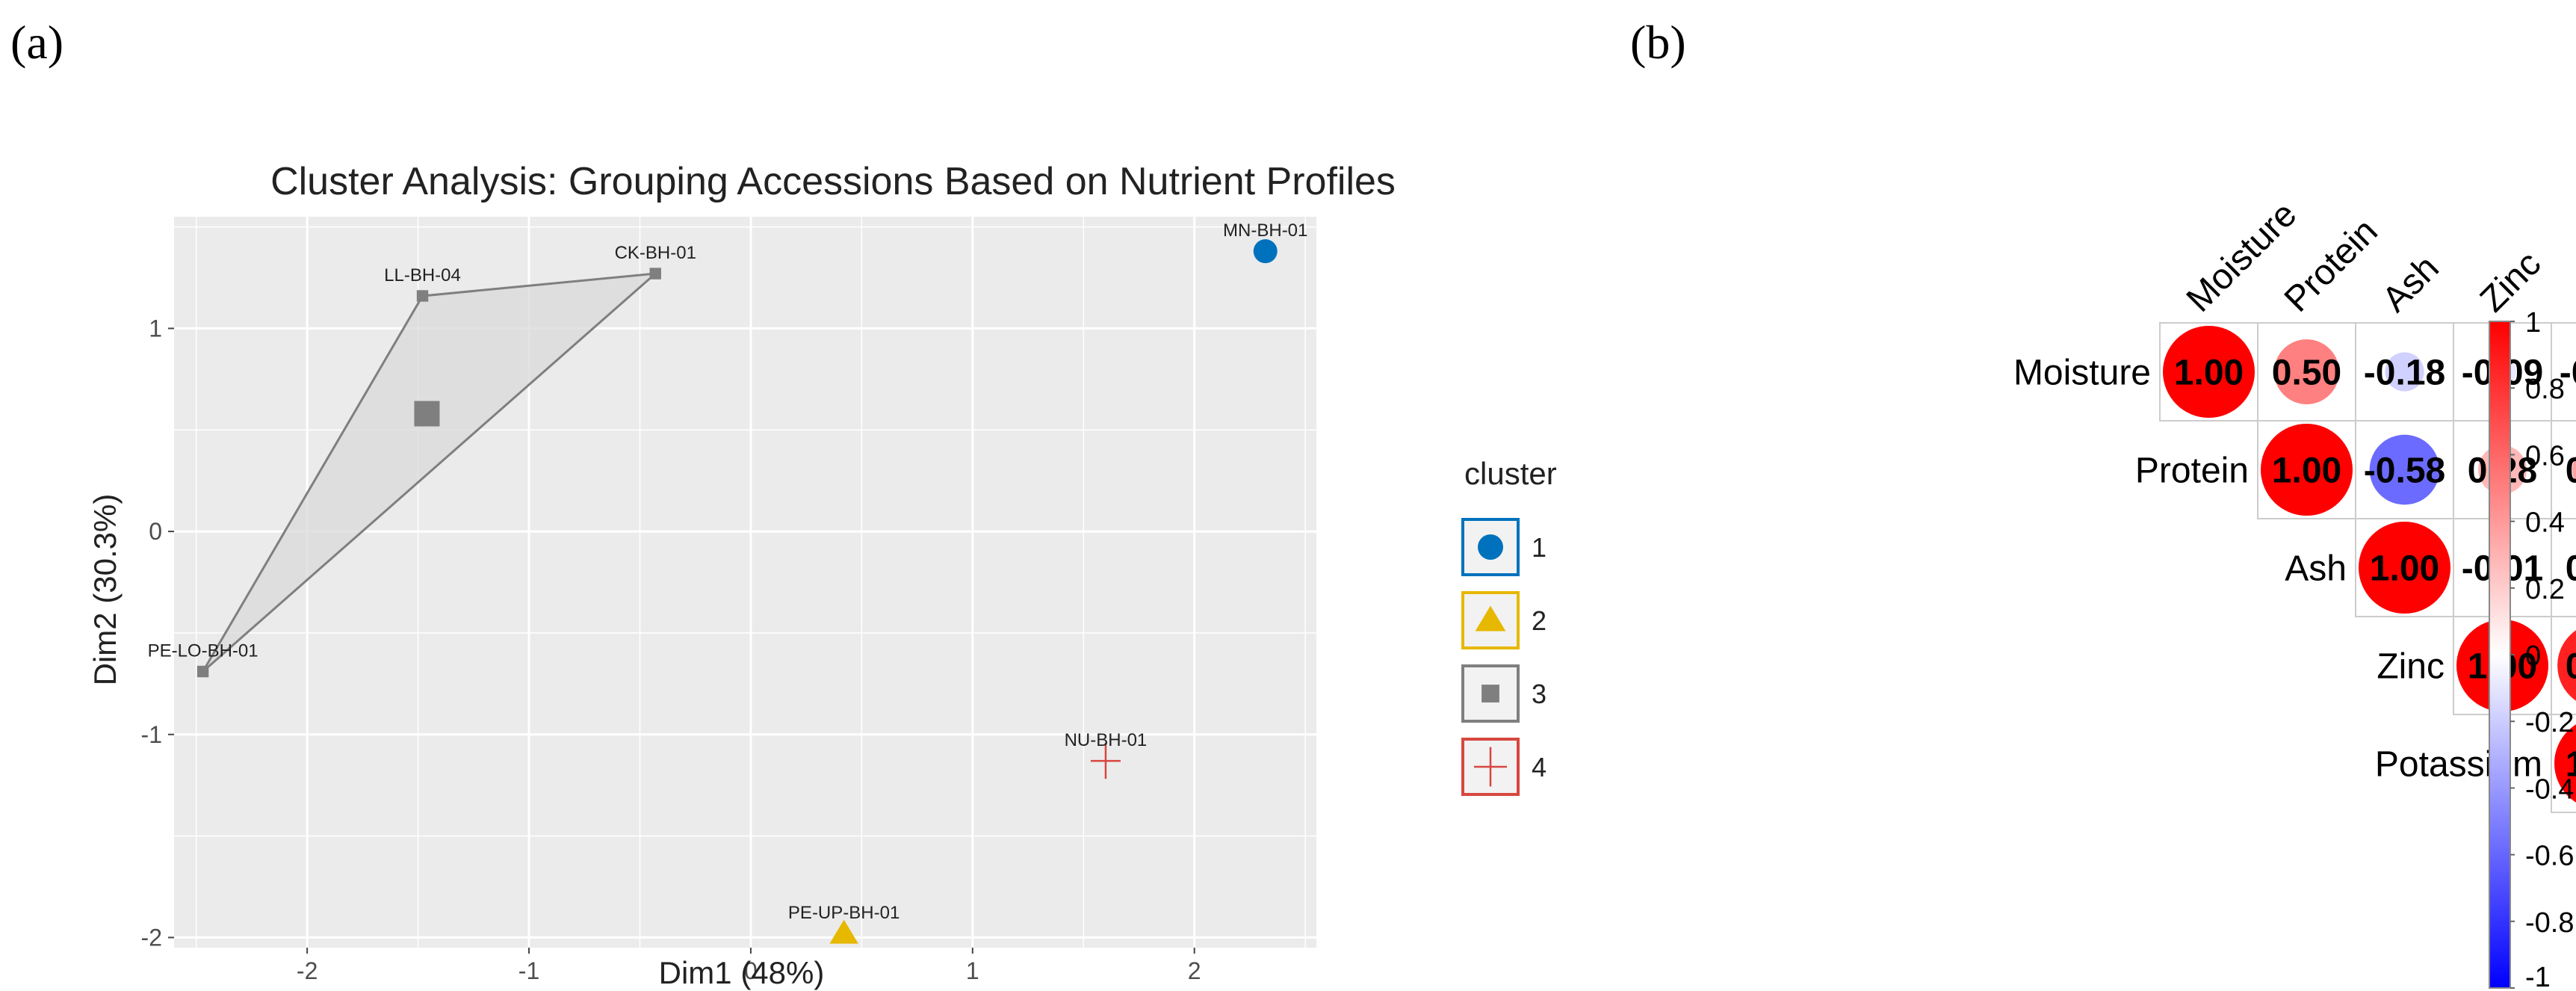  What do you see at coordinates (1510, 474) in the screenshot?
I see `legend-title: cluster` at bounding box center [1510, 474].